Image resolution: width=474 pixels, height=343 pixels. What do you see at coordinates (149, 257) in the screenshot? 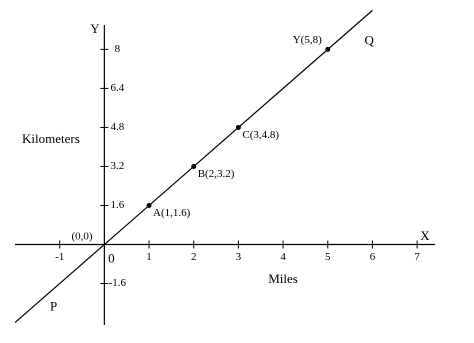
I see `x-tick-label: 1` at bounding box center [149, 257].